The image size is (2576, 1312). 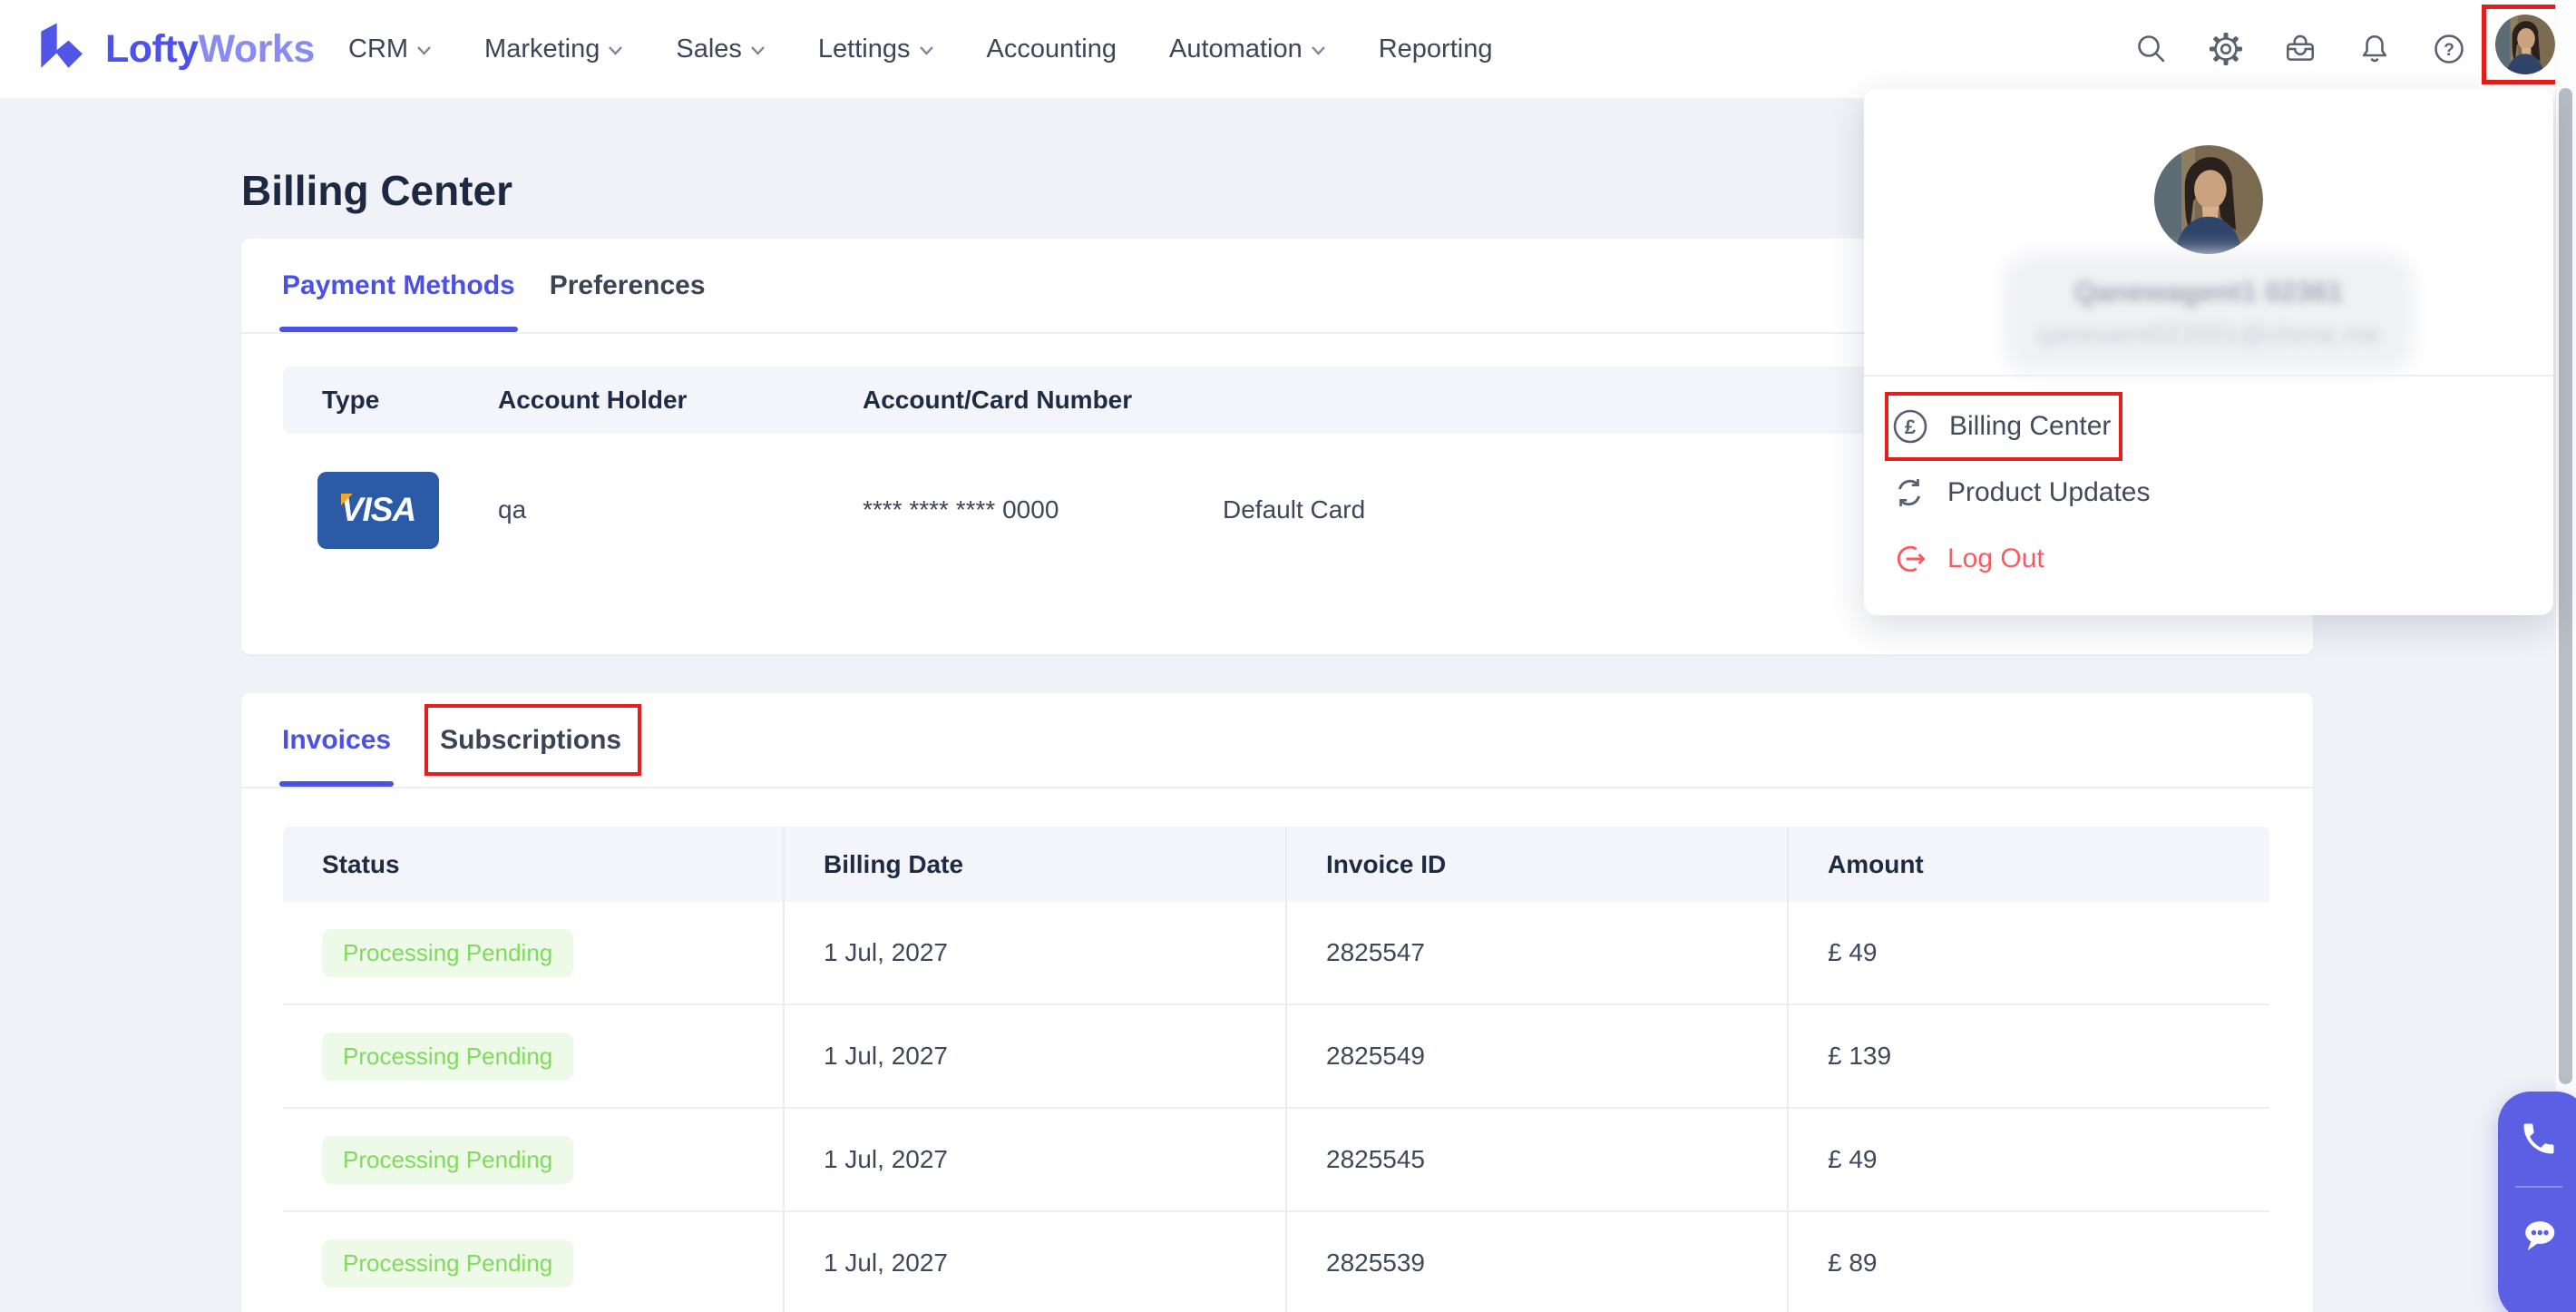 I want to click on billing-tabs: Invoices Subscriptions, so click(x=460, y=740).